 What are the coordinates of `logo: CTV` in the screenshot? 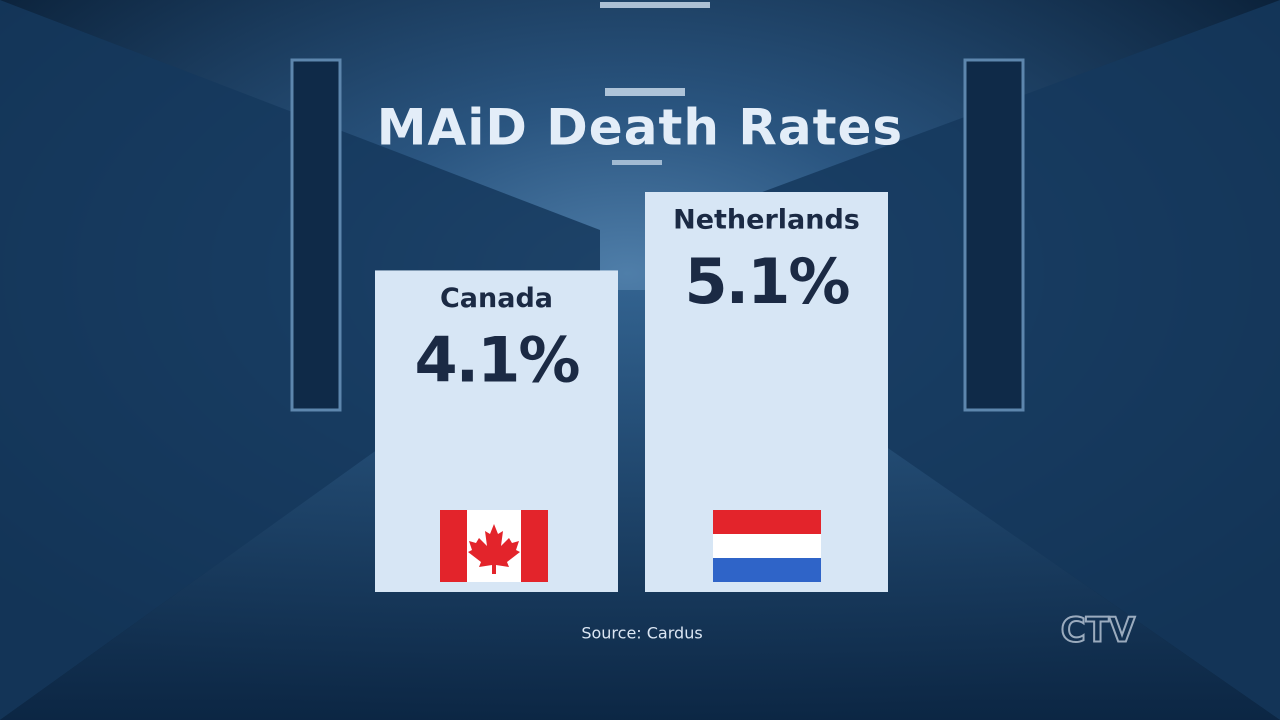 It's located at (1098, 631).